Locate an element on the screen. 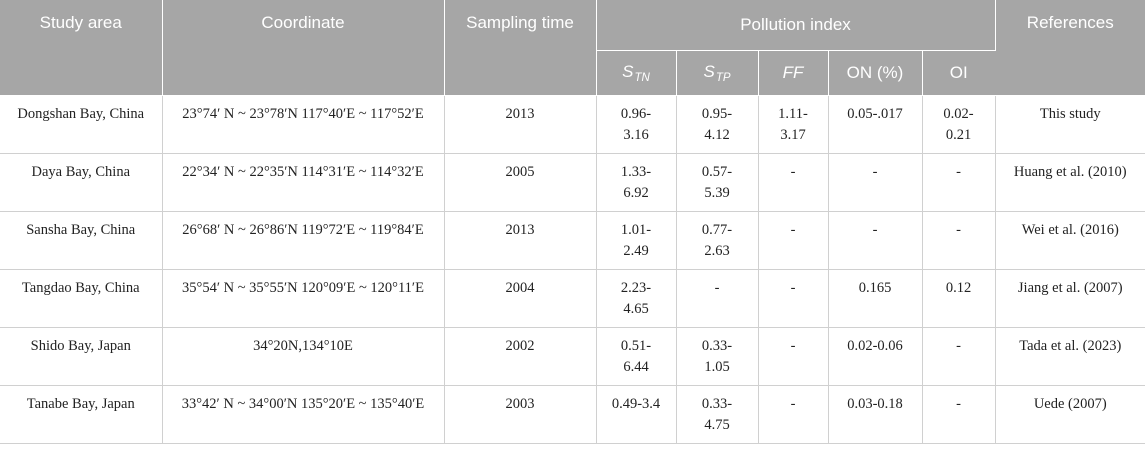  header-coordinate: Coordinate is located at coordinates (303, 48).